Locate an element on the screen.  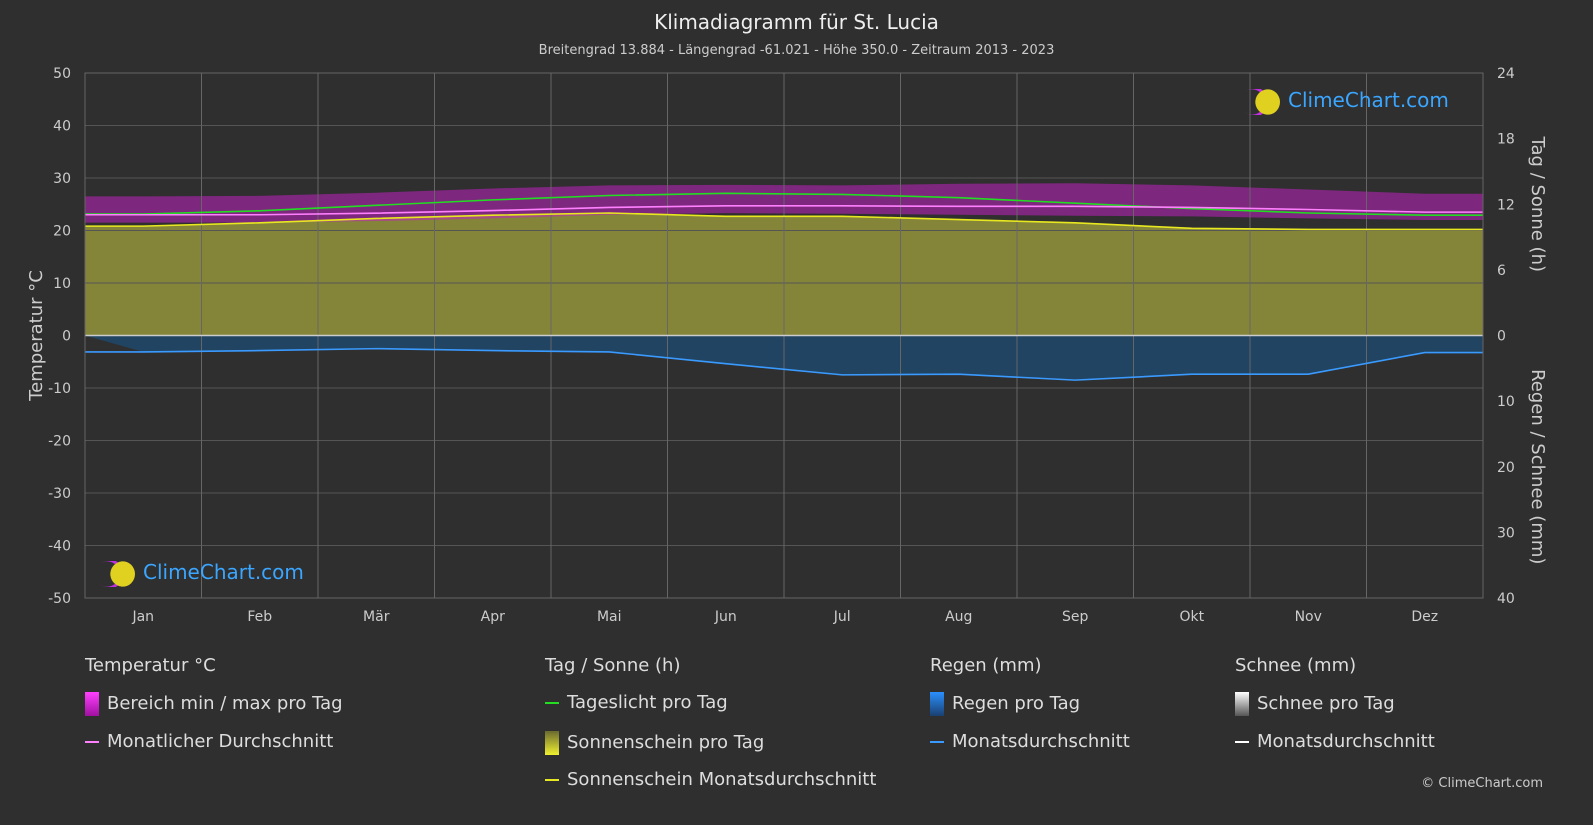
legend-label: Bereich min / max pro Tag is located at coordinates (225, 703).